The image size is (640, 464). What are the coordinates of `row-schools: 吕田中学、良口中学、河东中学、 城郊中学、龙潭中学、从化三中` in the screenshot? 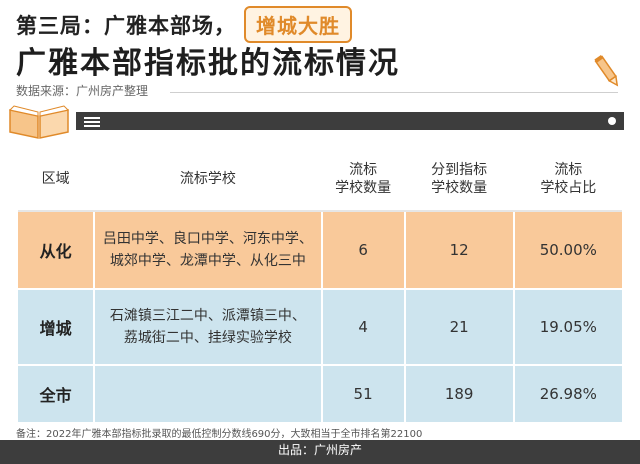 It's located at (208, 250).